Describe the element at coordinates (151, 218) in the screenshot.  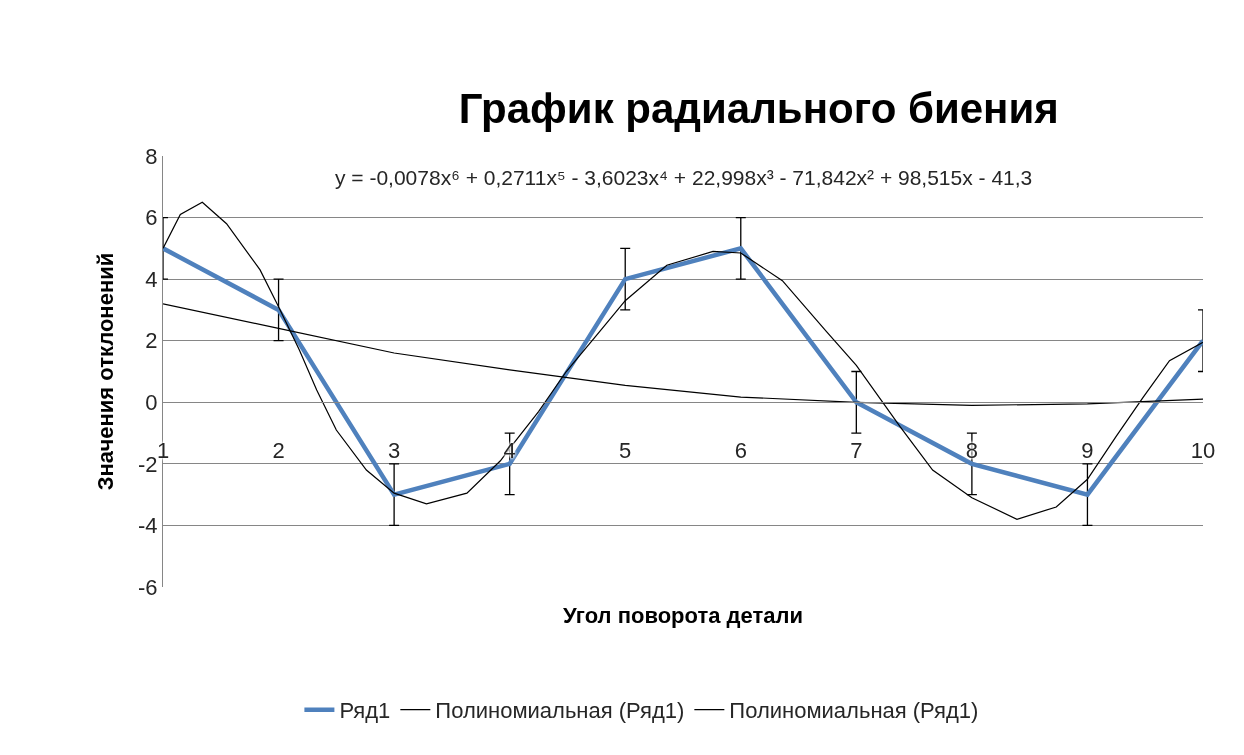
I see `y-tick-label: 6` at that location.